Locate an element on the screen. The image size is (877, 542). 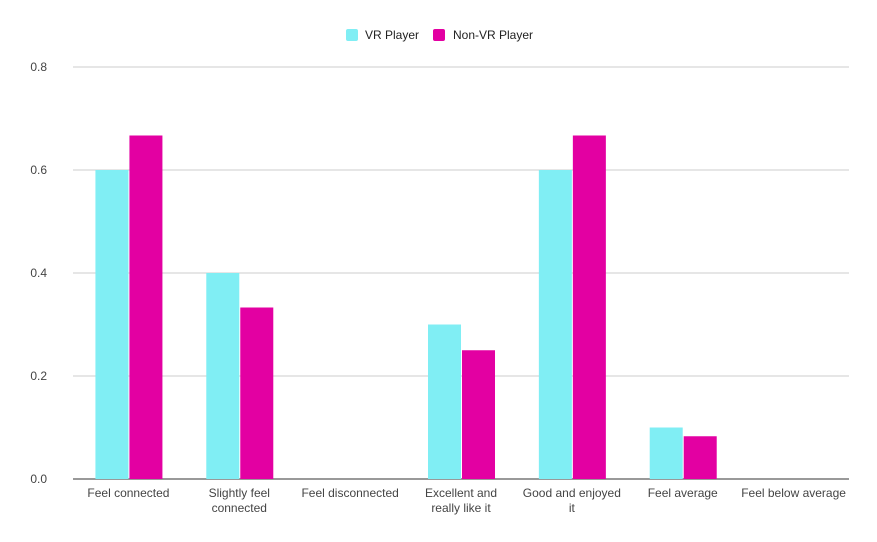
x-category-label: Feel average is located at coordinates (683, 493).